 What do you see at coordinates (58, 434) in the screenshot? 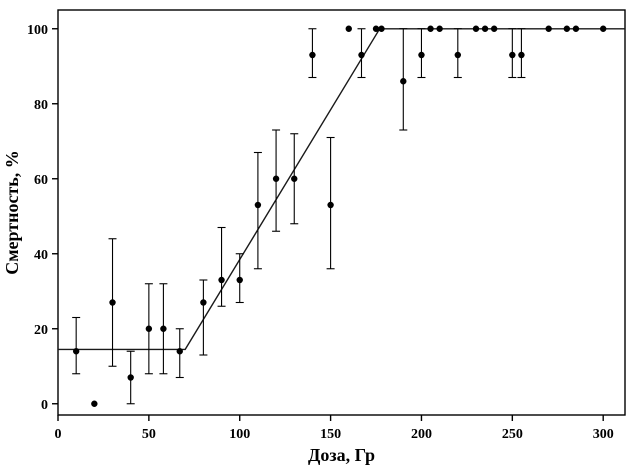
I see `x-tick-label: 0` at bounding box center [58, 434].